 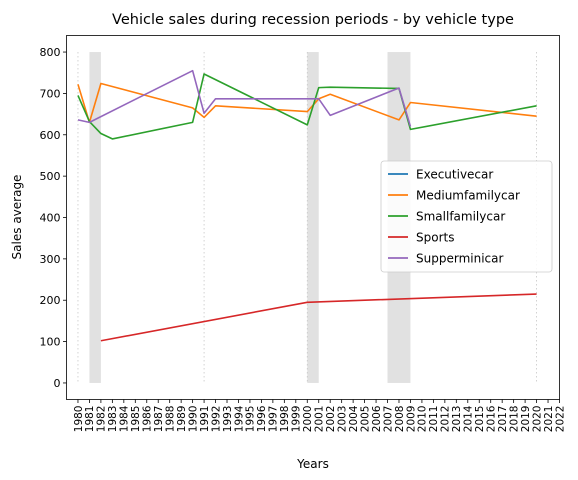 What do you see at coordinates (480, 419) in the screenshot?
I see `x-tick-label-2015: 2015` at bounding box center [480, 419].